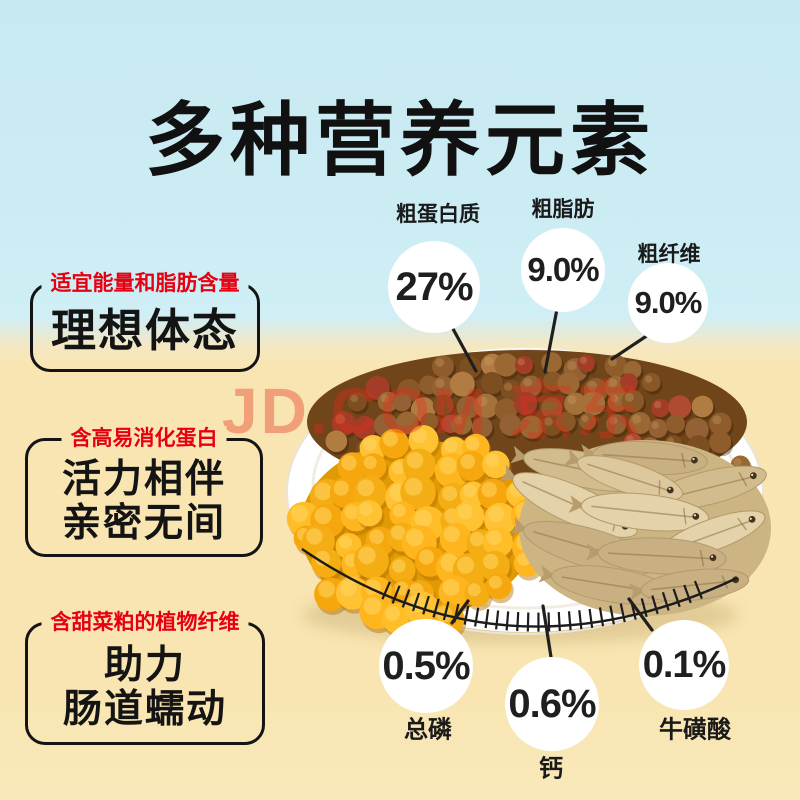  I want to click on nutrient-value: 0.1%, so click(684, 664).